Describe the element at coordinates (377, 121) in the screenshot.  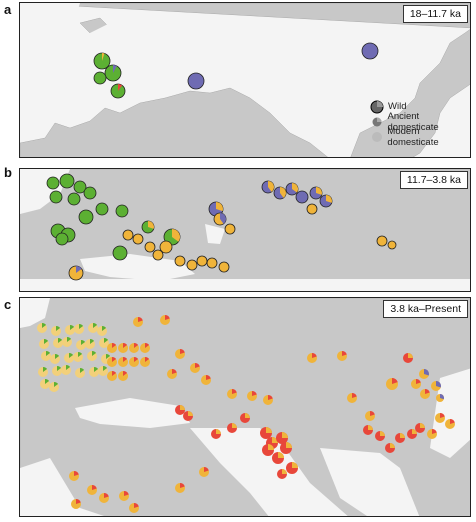
I see `legend-ancient-icon` at that location.